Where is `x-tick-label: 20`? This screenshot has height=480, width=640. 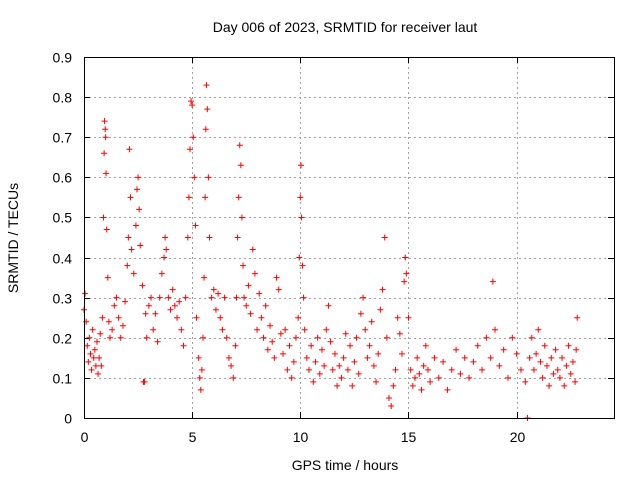
x-tick-label: 20 is located at coordinates (518, 437).